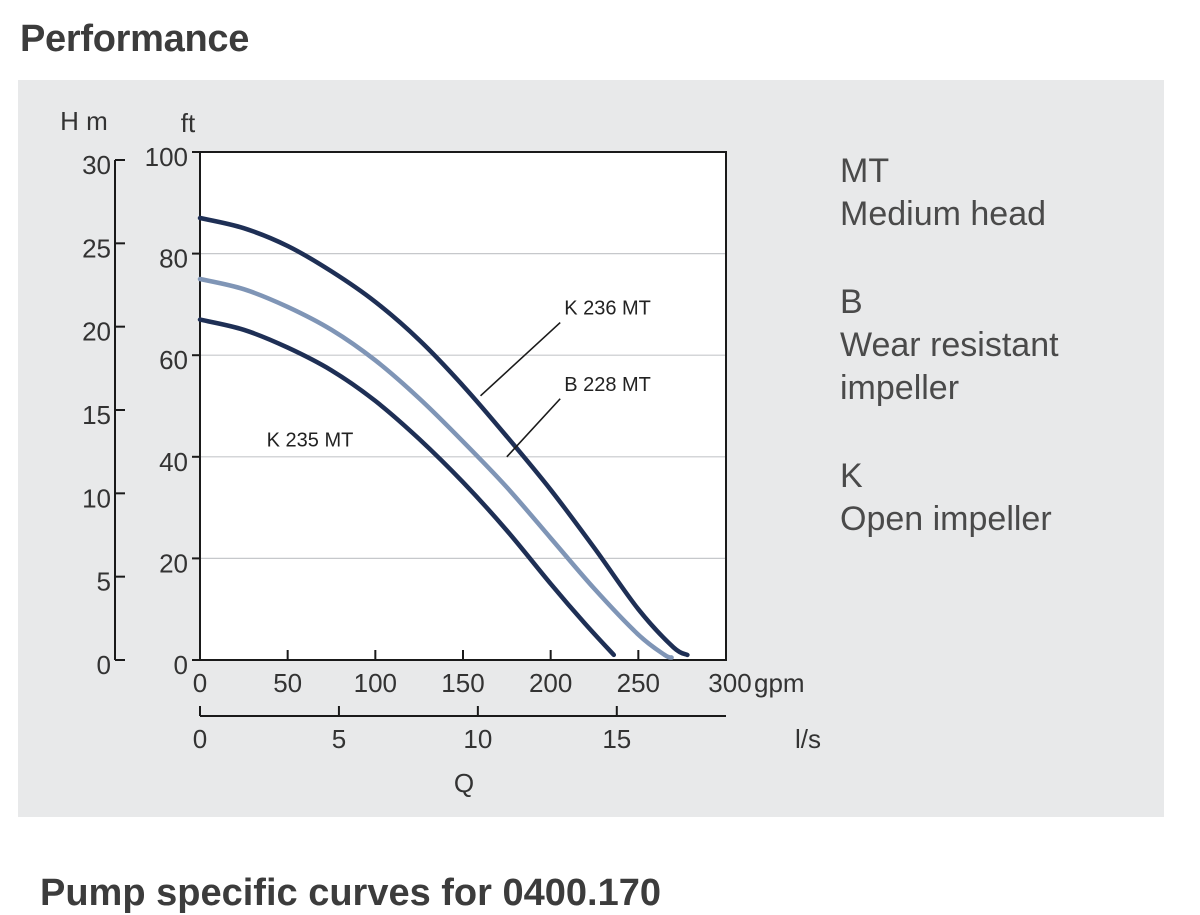 Image resolution: width=1200 pixels, height=915 pixels. What do you see at coordinates (851, 302) in the screenshot?
I see `legend-code: B` at bounding box center [851, 302].